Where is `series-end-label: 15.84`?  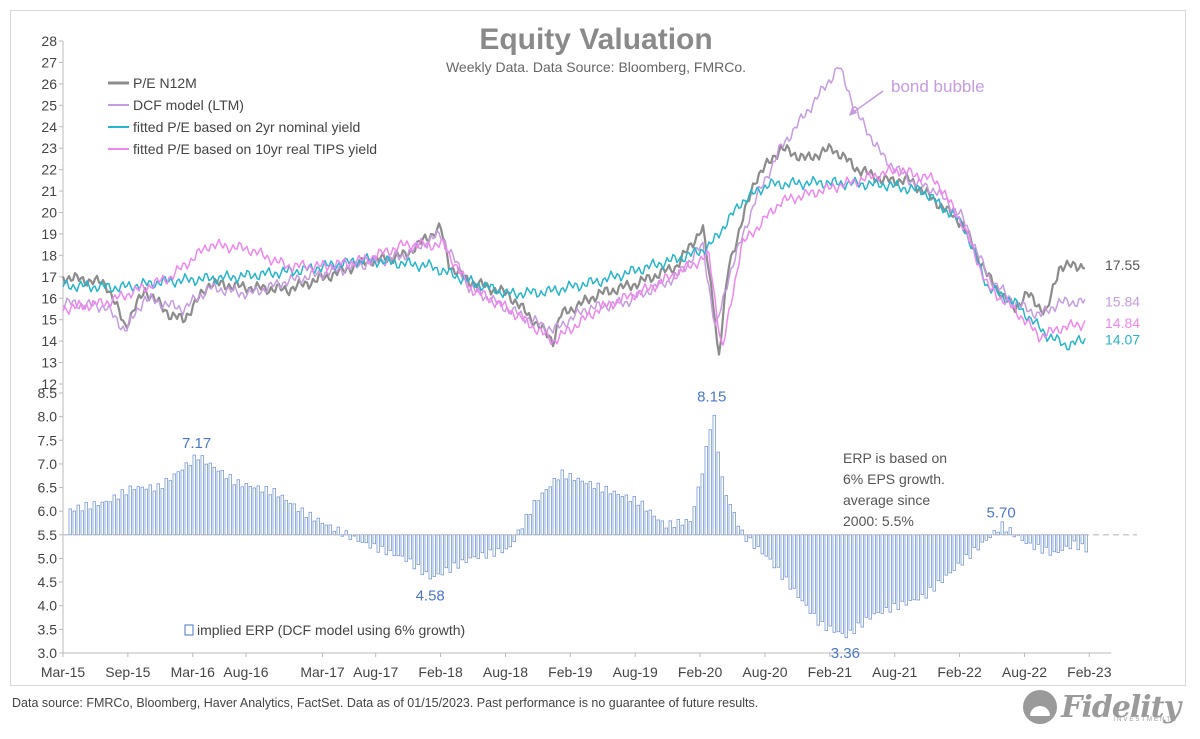
series-end-label: 15.84 is located at coordinates (1122, 302).